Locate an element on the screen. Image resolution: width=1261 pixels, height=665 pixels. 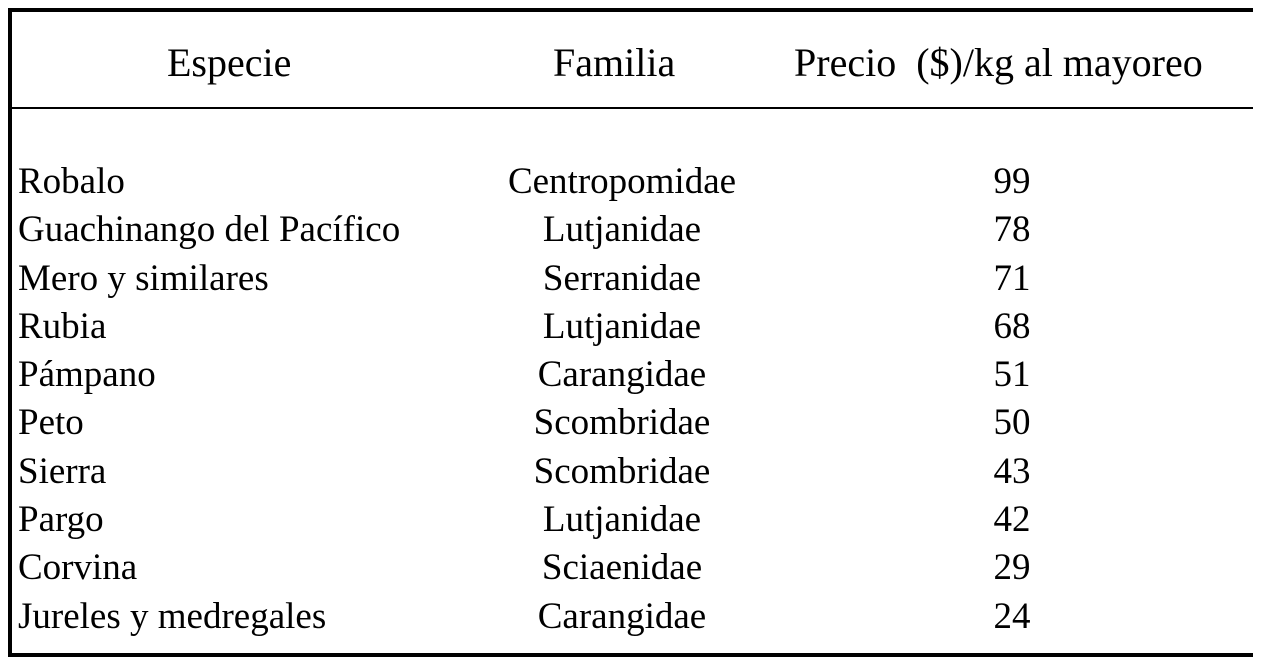
header-divider is located at coordinates (632, 108).